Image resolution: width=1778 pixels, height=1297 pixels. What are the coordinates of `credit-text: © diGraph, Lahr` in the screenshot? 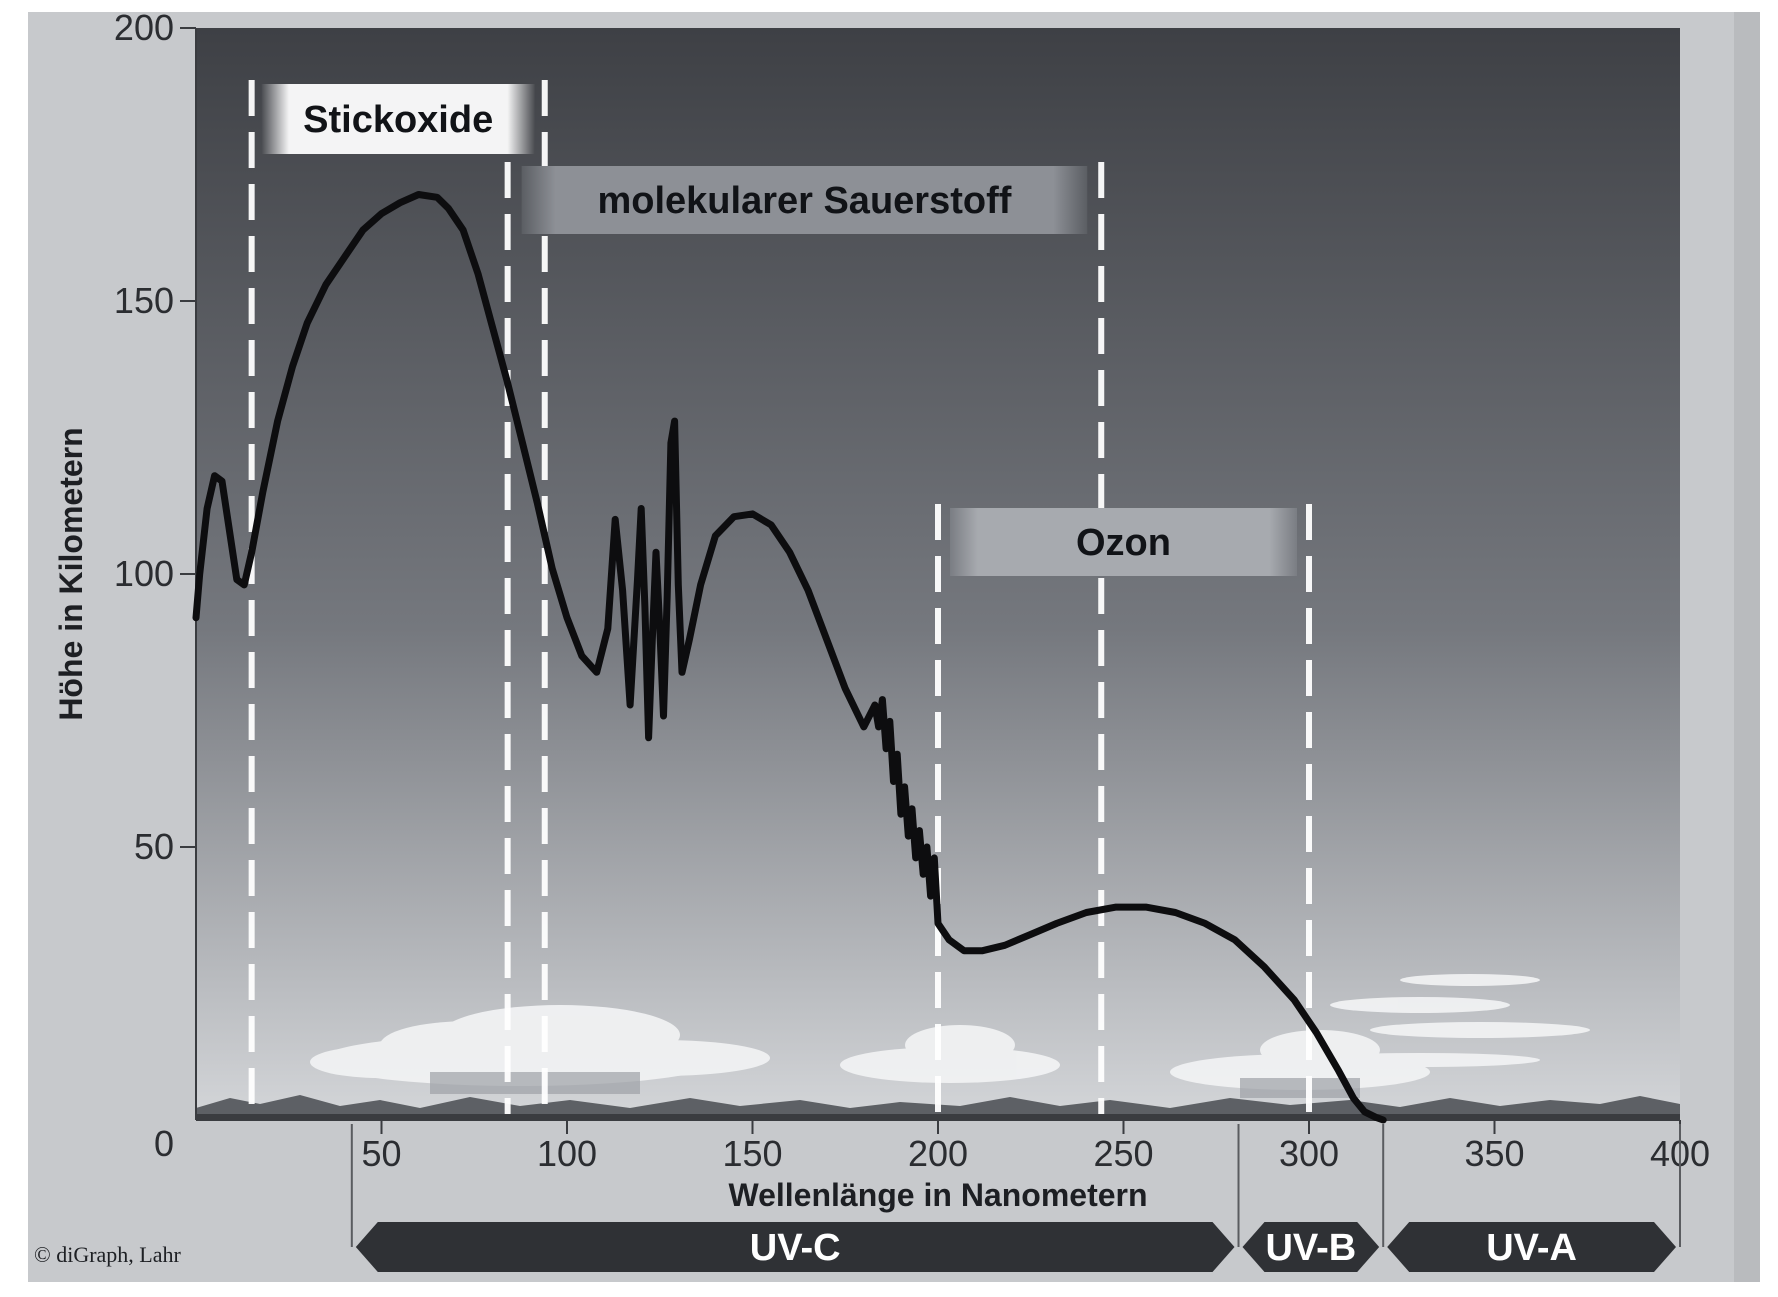 It's located at (108, 1254).